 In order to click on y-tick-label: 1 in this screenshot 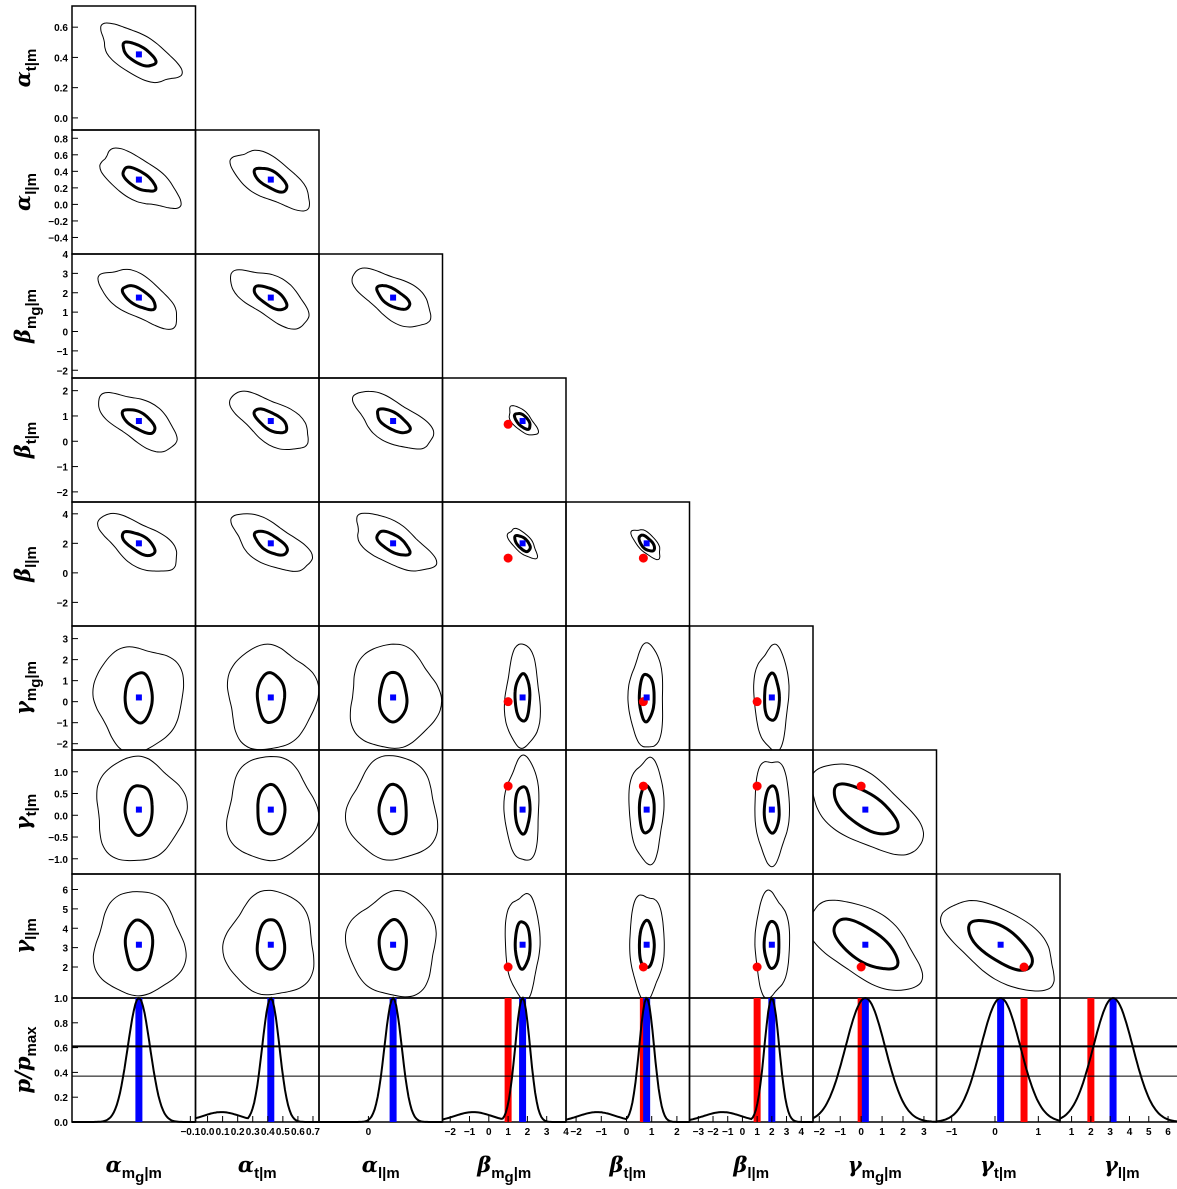, I will do `click(65, 313)`.